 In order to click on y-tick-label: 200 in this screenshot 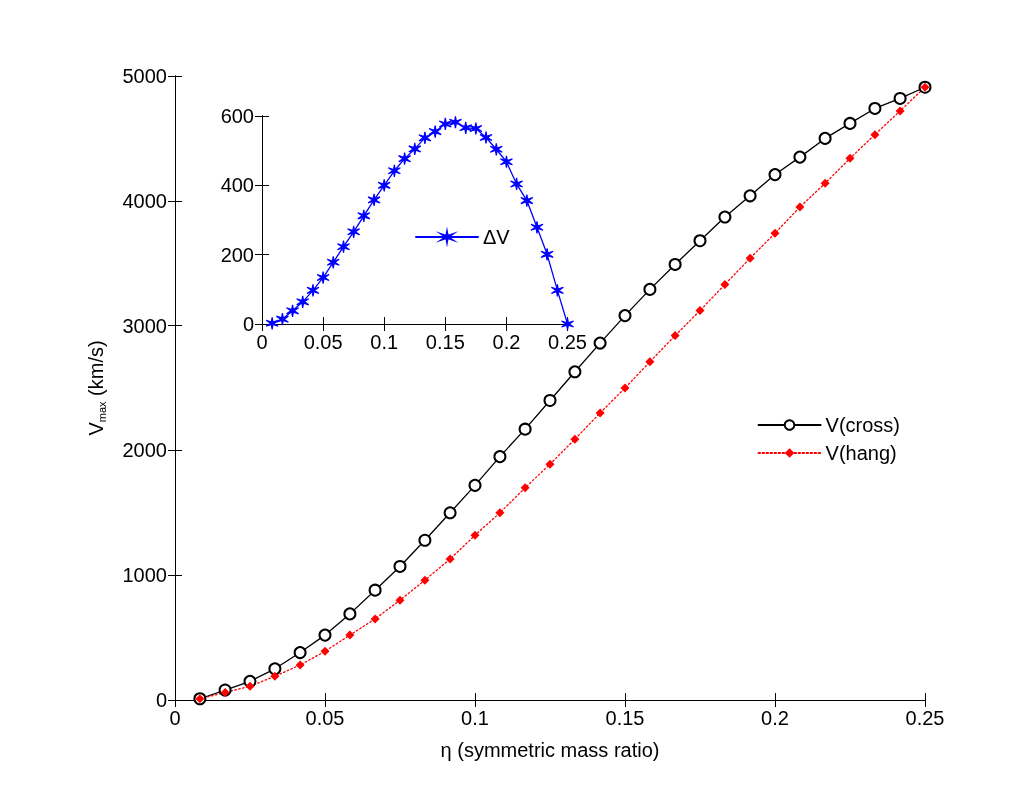, I will do `click(237, 254)`.